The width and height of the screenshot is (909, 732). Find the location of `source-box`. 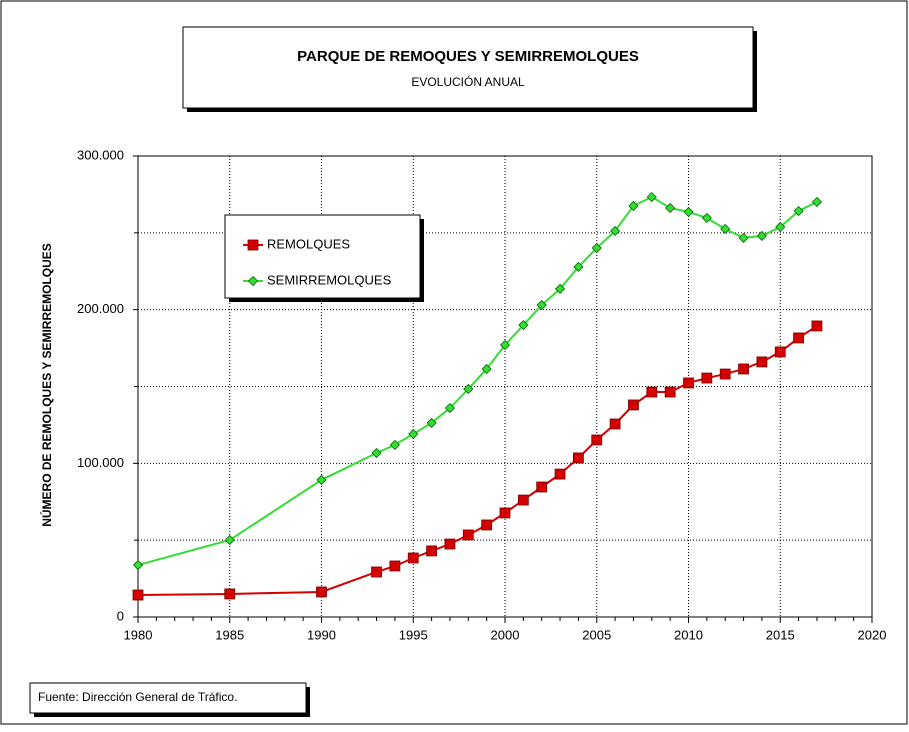

source-box is located at coordinates (168, 698).